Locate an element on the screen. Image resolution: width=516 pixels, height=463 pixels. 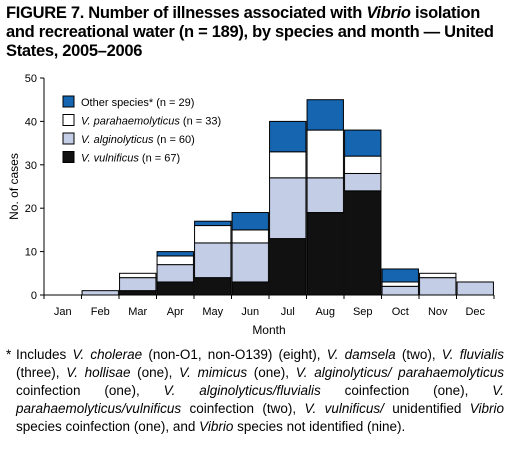
x-tick-label: Dec is located at coordinates (475, 312).